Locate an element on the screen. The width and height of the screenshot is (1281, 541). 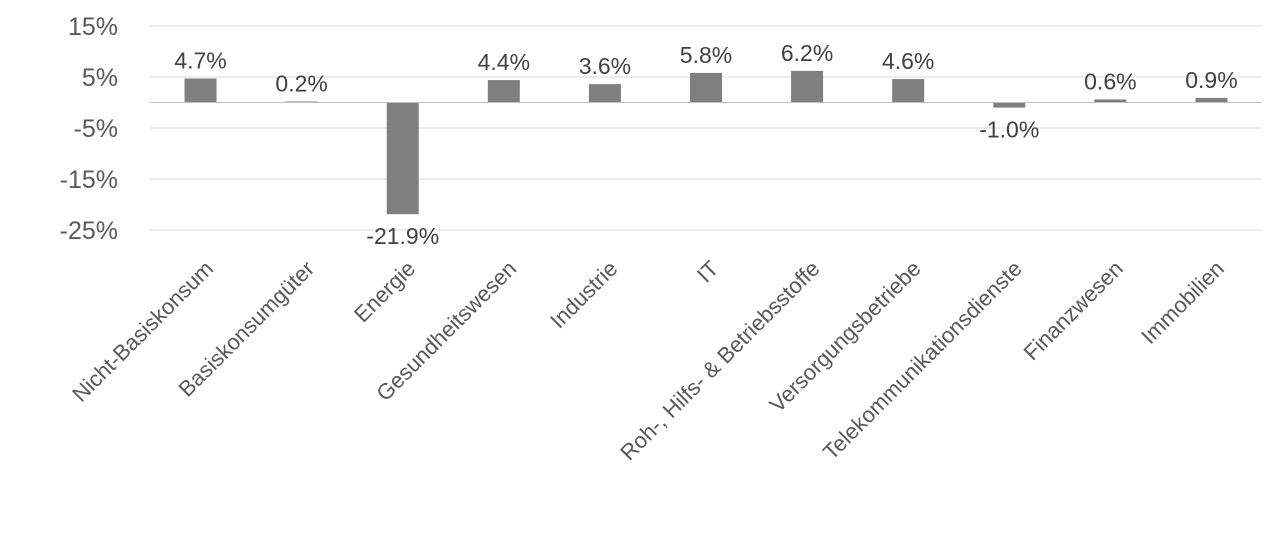
data-label: 4.7% is located at coordinates (200, 61).